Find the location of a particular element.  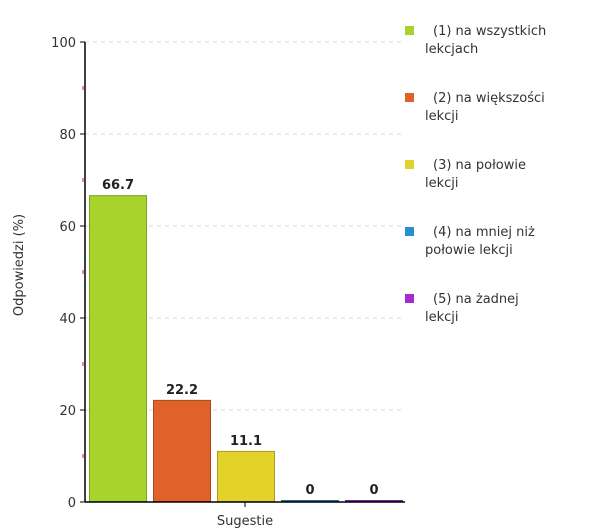

y-tick-label: 80 is located at coordinates (67, 135).